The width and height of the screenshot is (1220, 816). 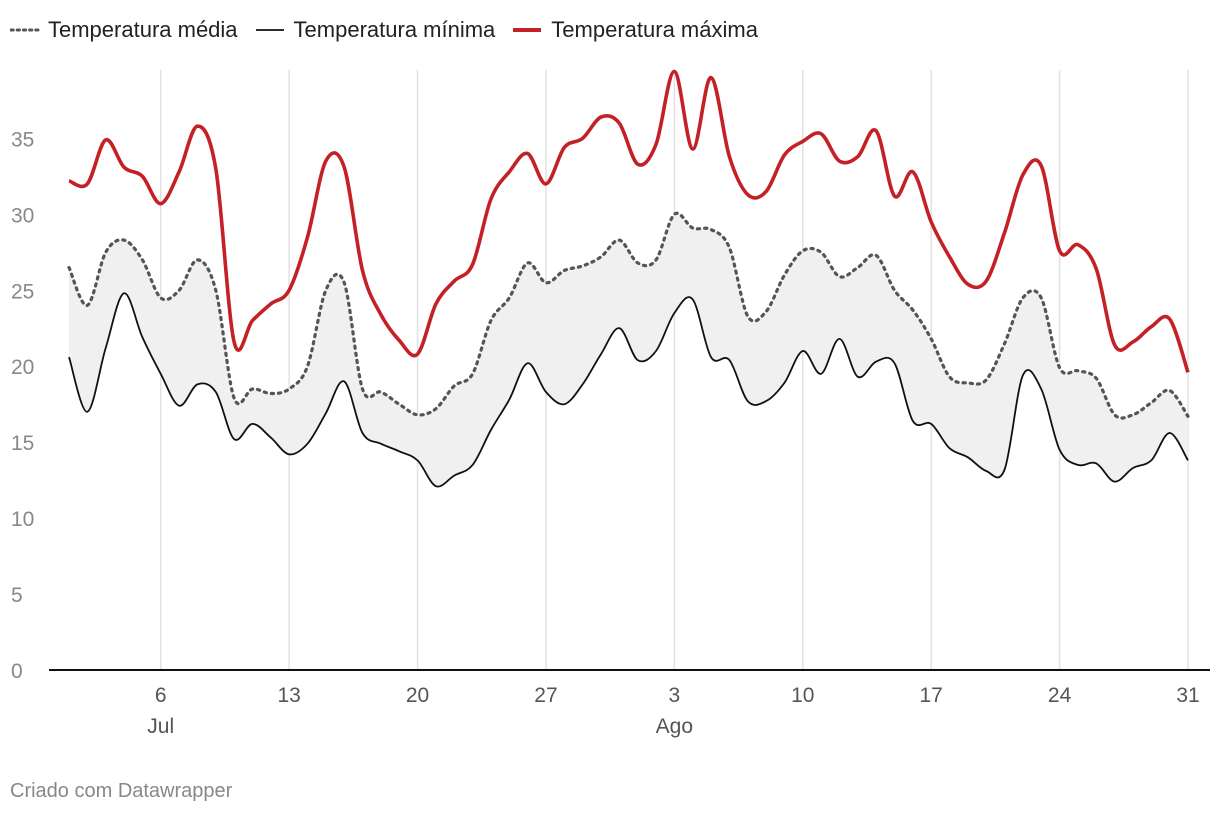 I want to click on legend-swatch-media, so click(x=26, y=30).